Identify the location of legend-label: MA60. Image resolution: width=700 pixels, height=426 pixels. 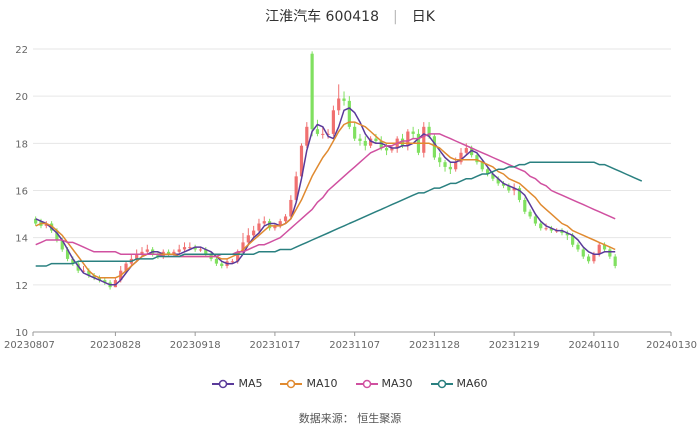
(472, 383).